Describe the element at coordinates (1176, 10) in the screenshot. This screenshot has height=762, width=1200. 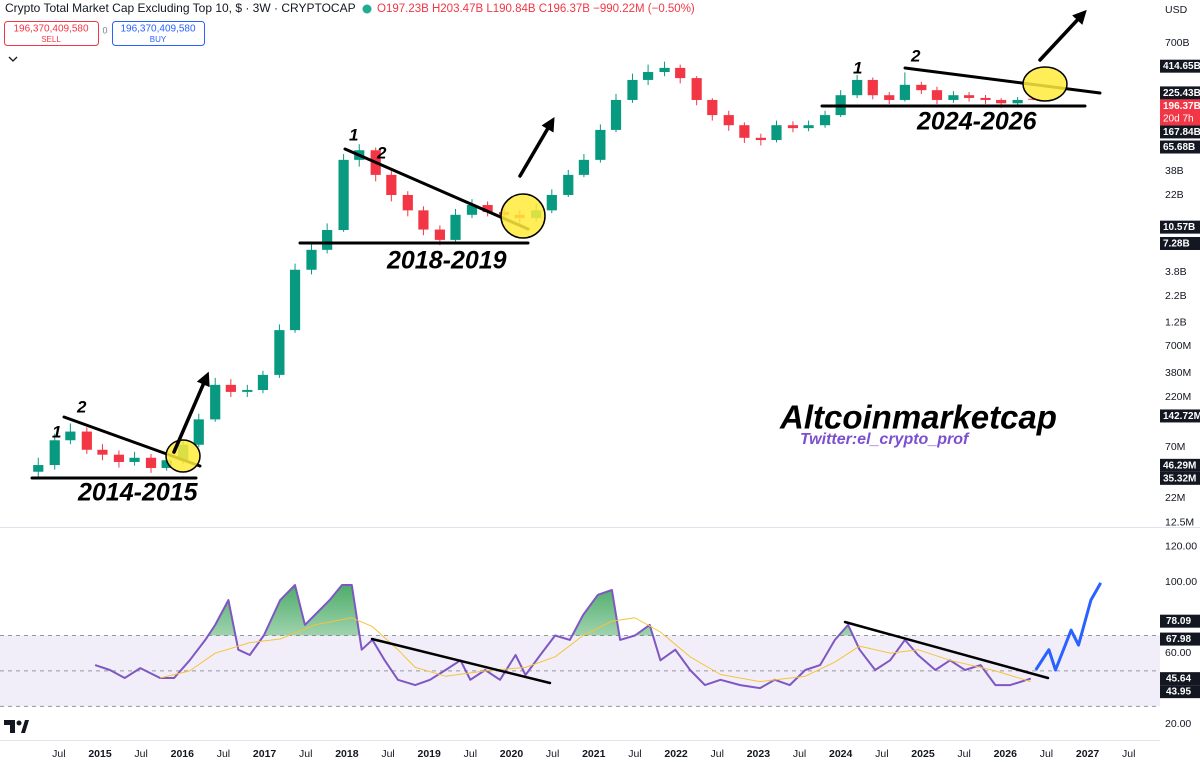
I see `currency: USD` at that location.